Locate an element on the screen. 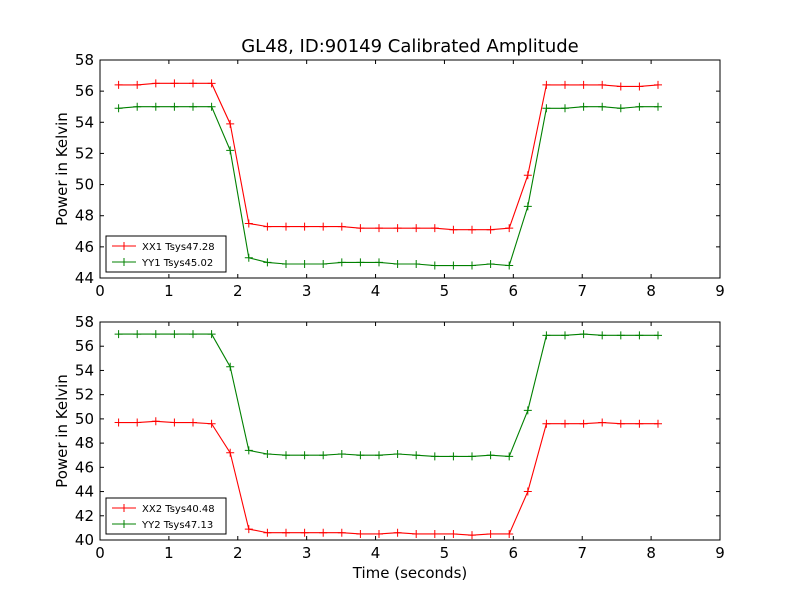  y-axis-label: Power in Kelvin is located at coordinates (62, 169).